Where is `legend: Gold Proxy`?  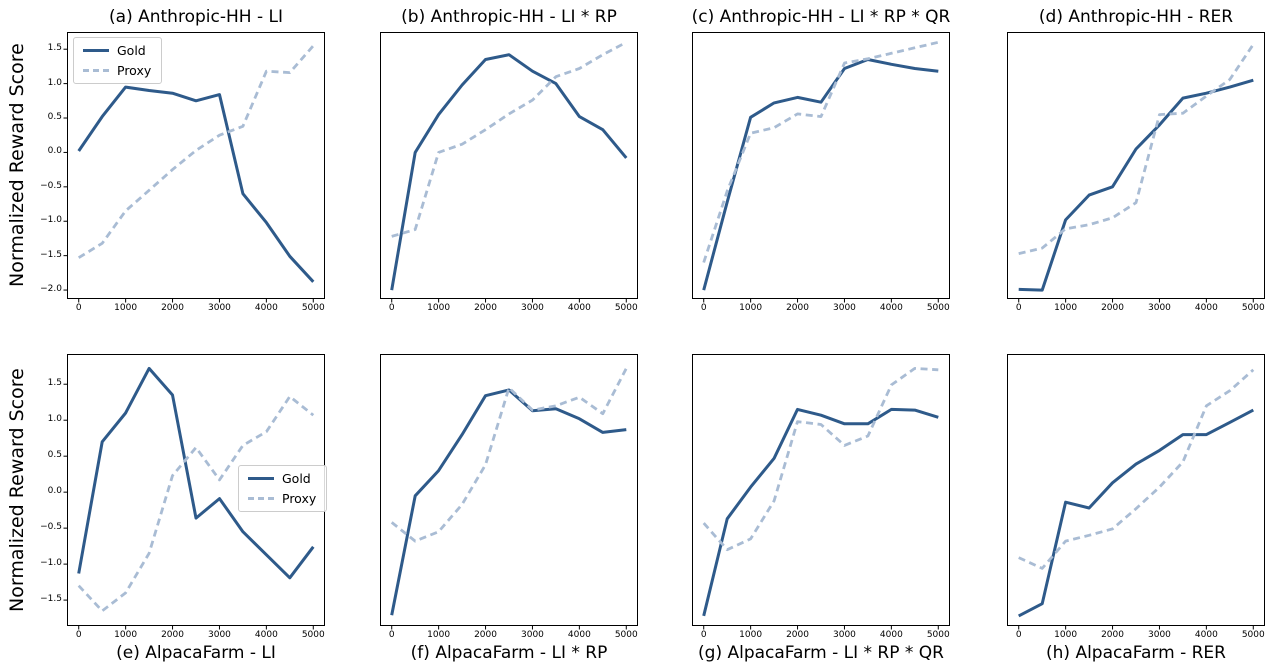
legend: Gold Proxy is located at coordinates (118, 60).